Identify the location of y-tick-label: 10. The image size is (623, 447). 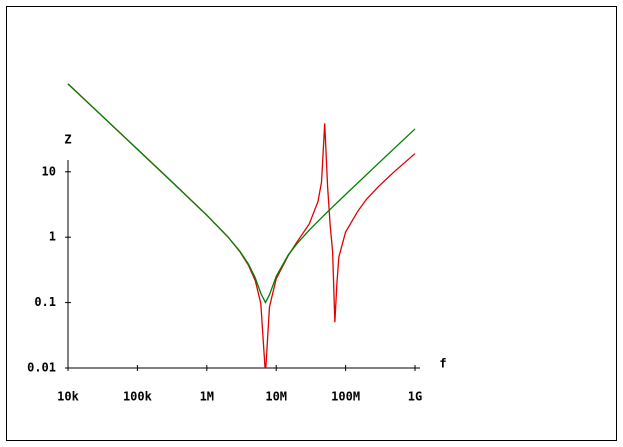
(49, 171).